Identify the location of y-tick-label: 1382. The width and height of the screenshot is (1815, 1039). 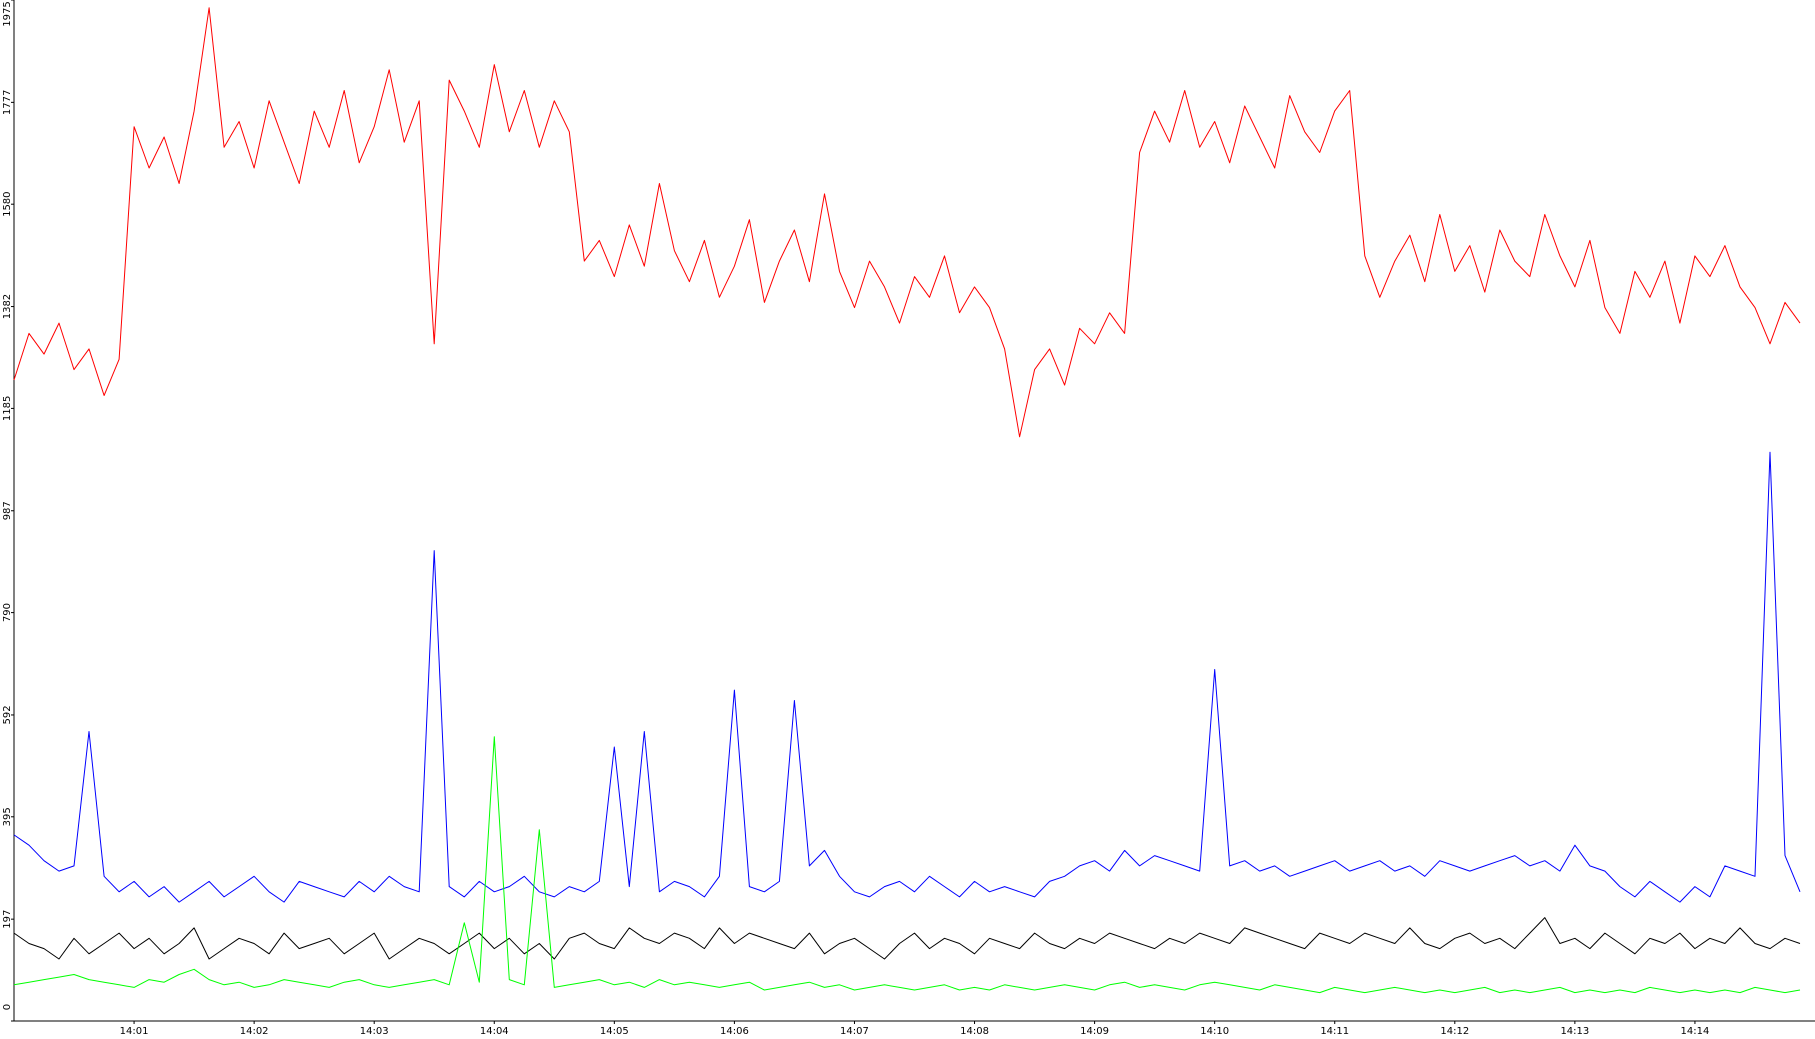
(7, 306).